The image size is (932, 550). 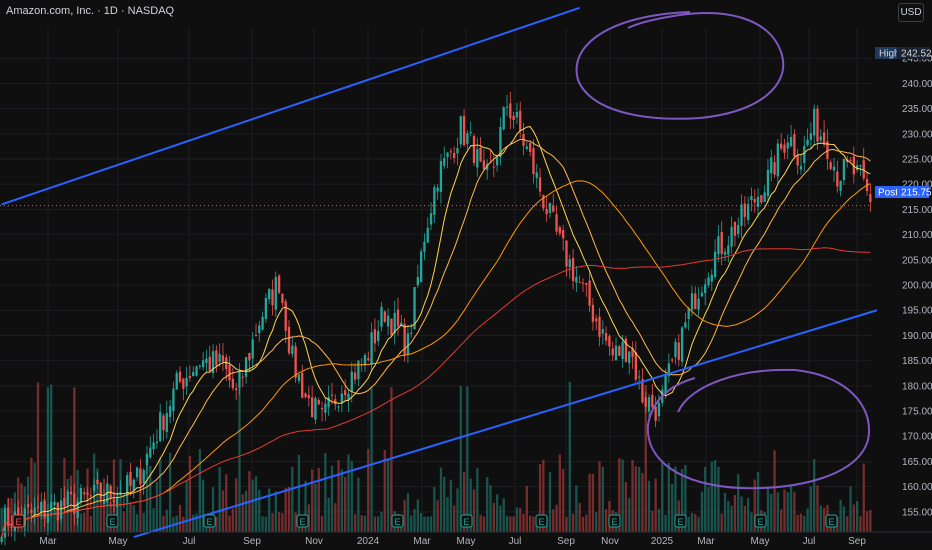 What do you see at coordinates (610, 541) in the screenshot?
I see `x-tick-label: Nov` at bounding box center [610, 541].